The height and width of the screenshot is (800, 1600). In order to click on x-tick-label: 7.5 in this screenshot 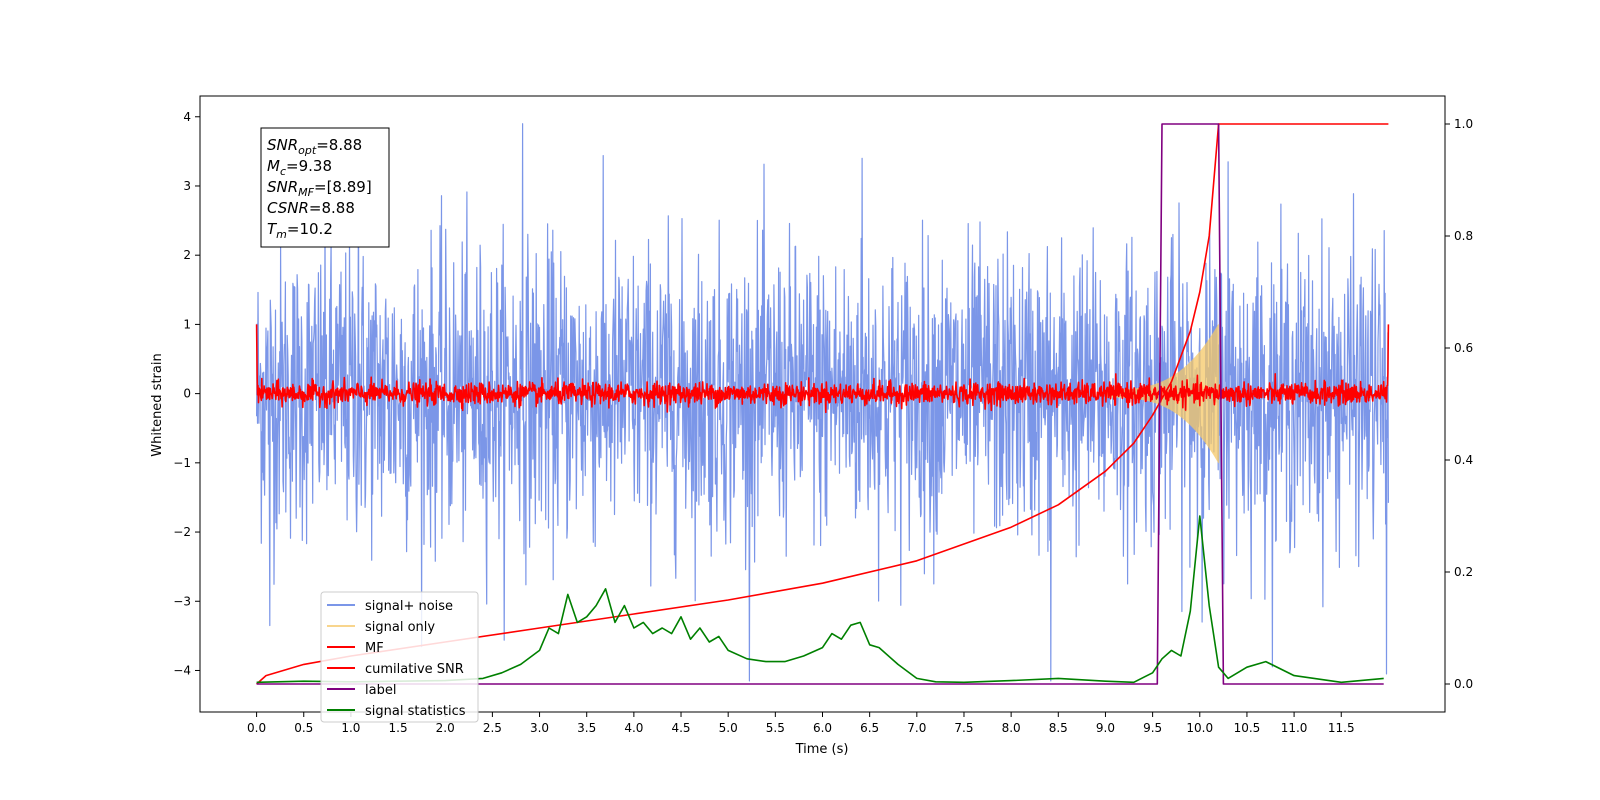, I will do `click(963, 728)`.